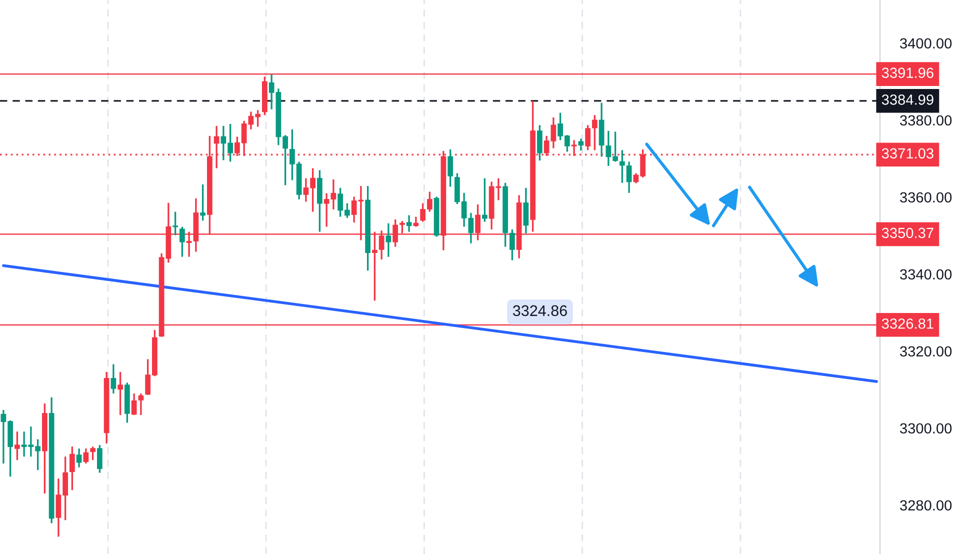  I want to click on annotation: 3324.86, so click(539, 310).